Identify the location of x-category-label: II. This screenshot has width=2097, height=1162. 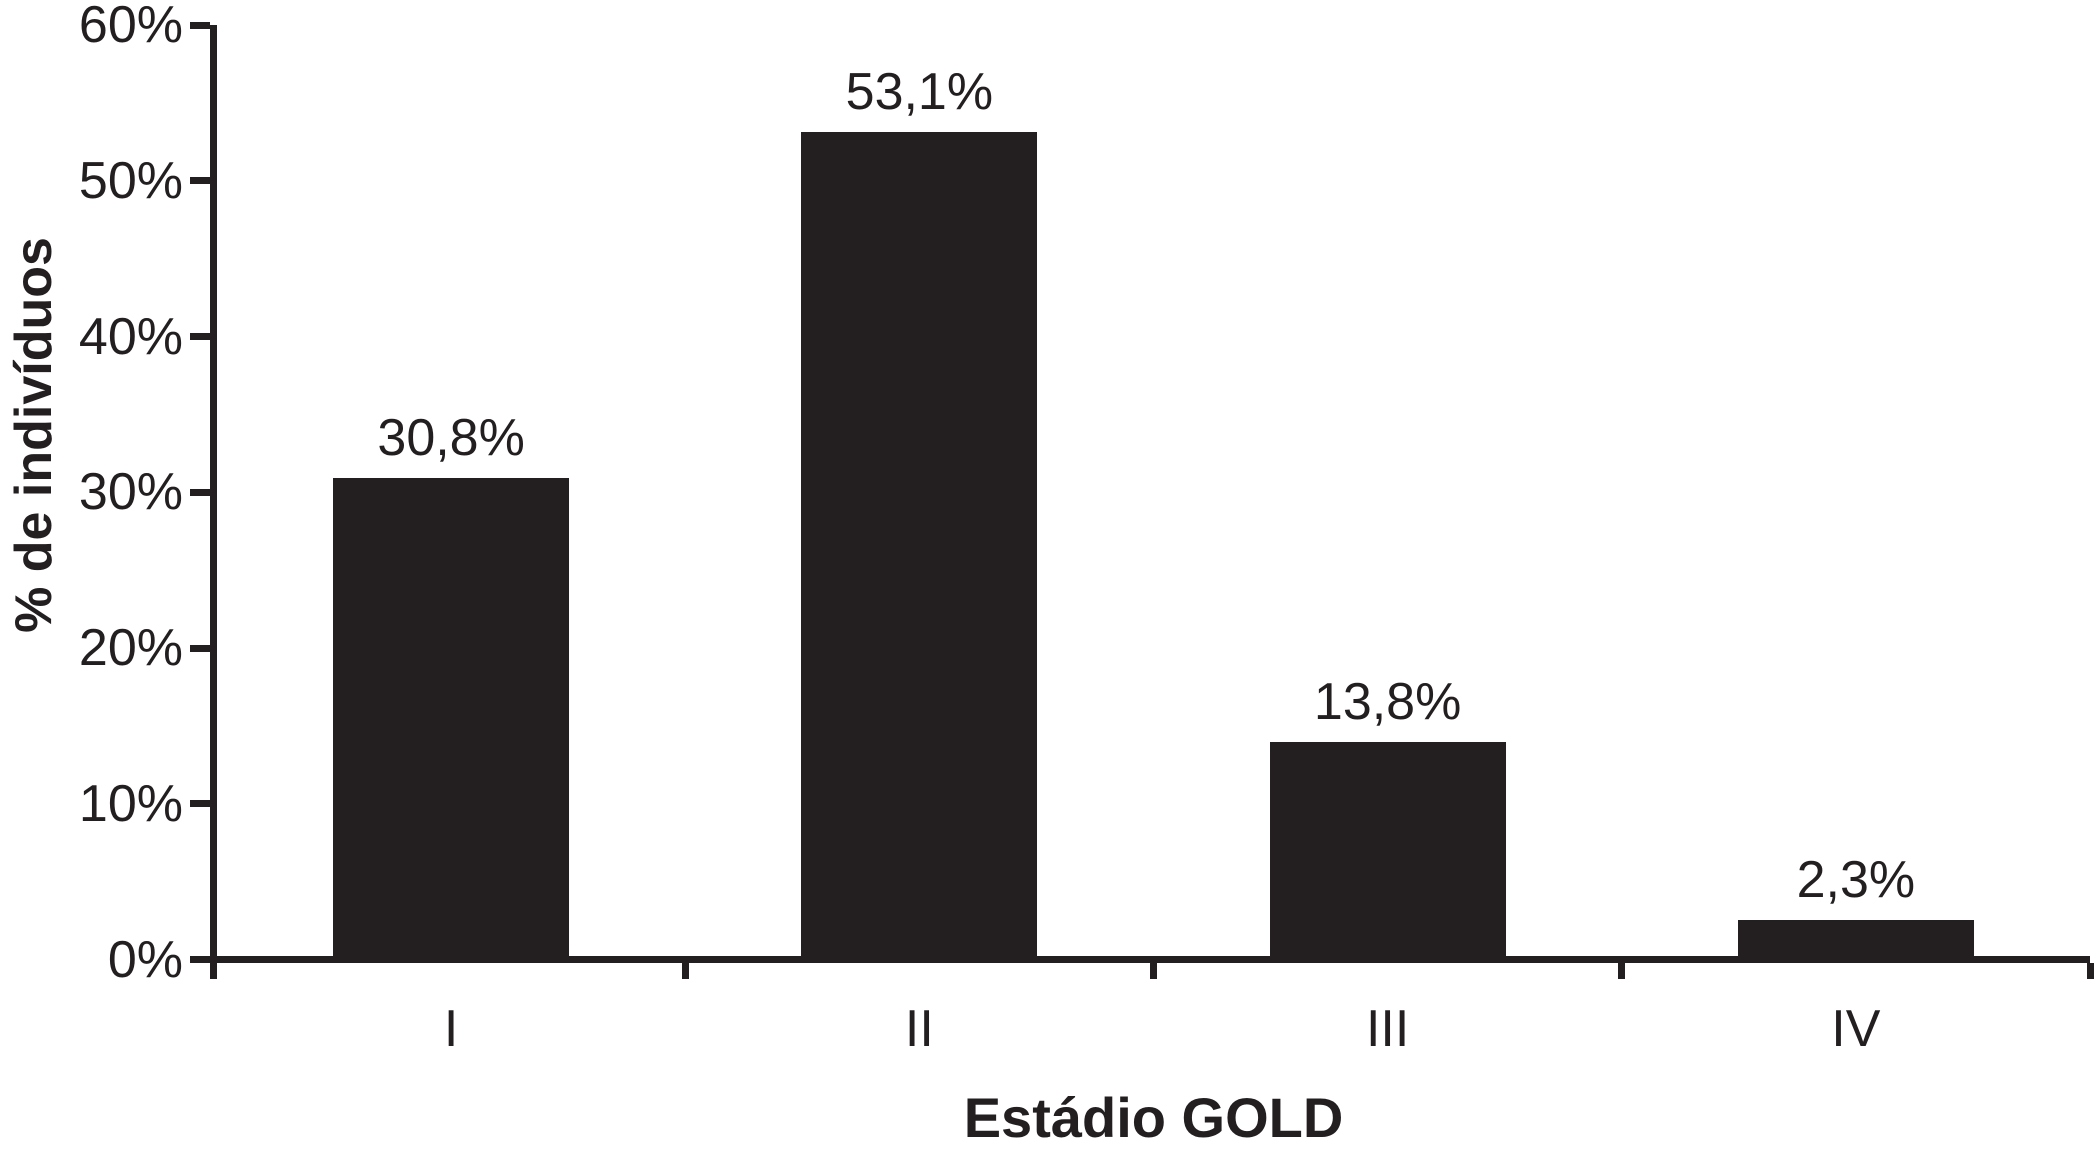
(919, 1029).